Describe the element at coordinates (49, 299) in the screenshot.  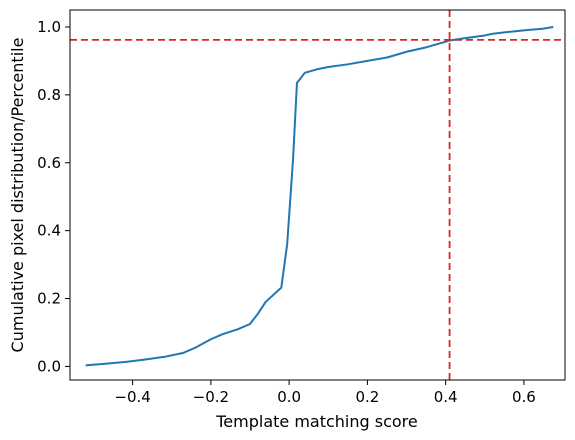
I see `y-tick-label: 0.2` at that location.